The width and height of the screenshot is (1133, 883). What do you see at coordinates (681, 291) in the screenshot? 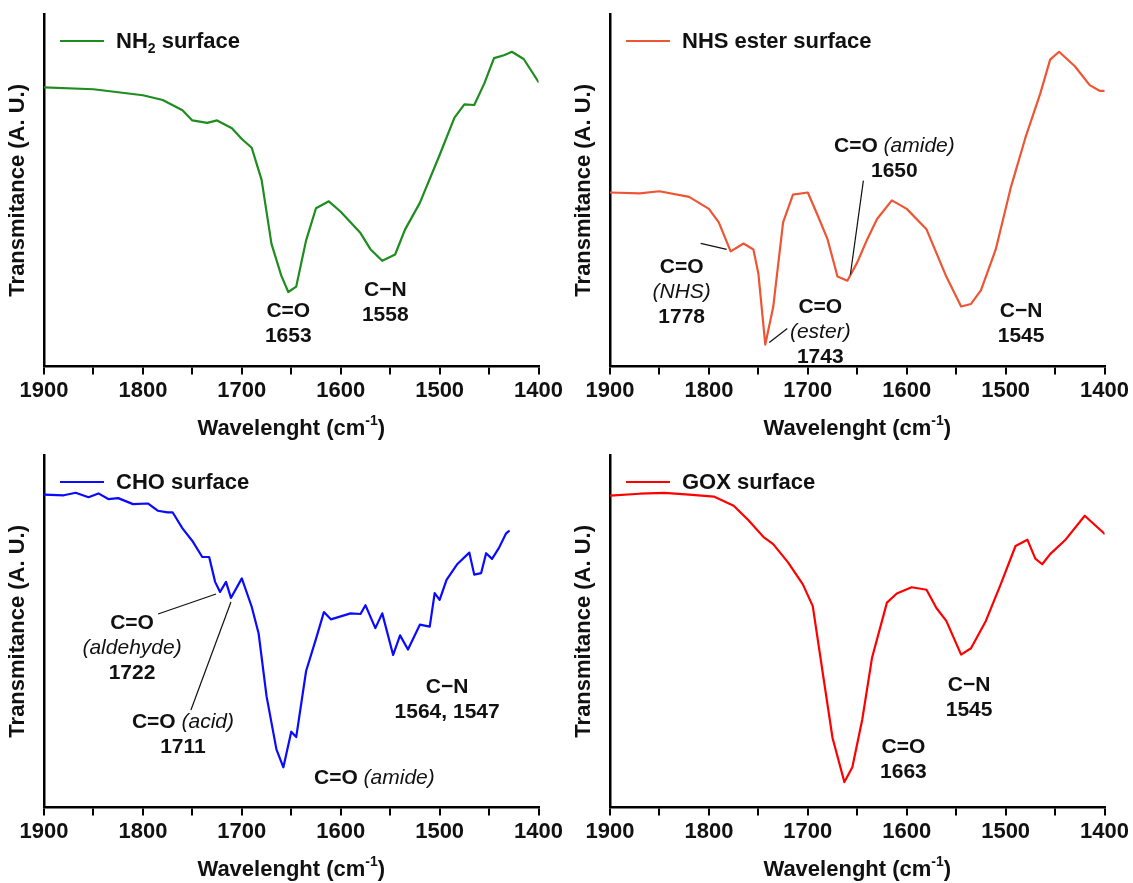
I see `annotation: C=O (NHS) 1778` at bounding box center [681, 291].